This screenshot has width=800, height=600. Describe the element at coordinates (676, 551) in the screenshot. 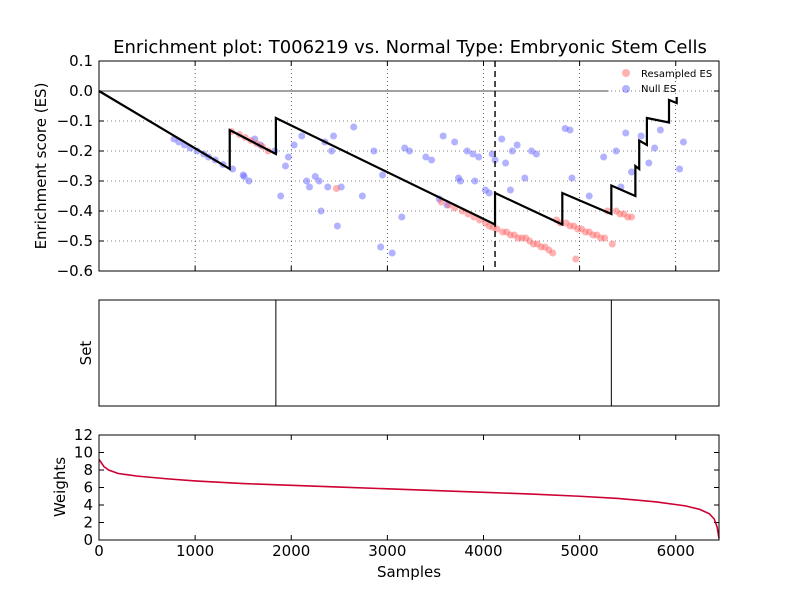

I see `w-xtick-label-6: 6000` at that location.